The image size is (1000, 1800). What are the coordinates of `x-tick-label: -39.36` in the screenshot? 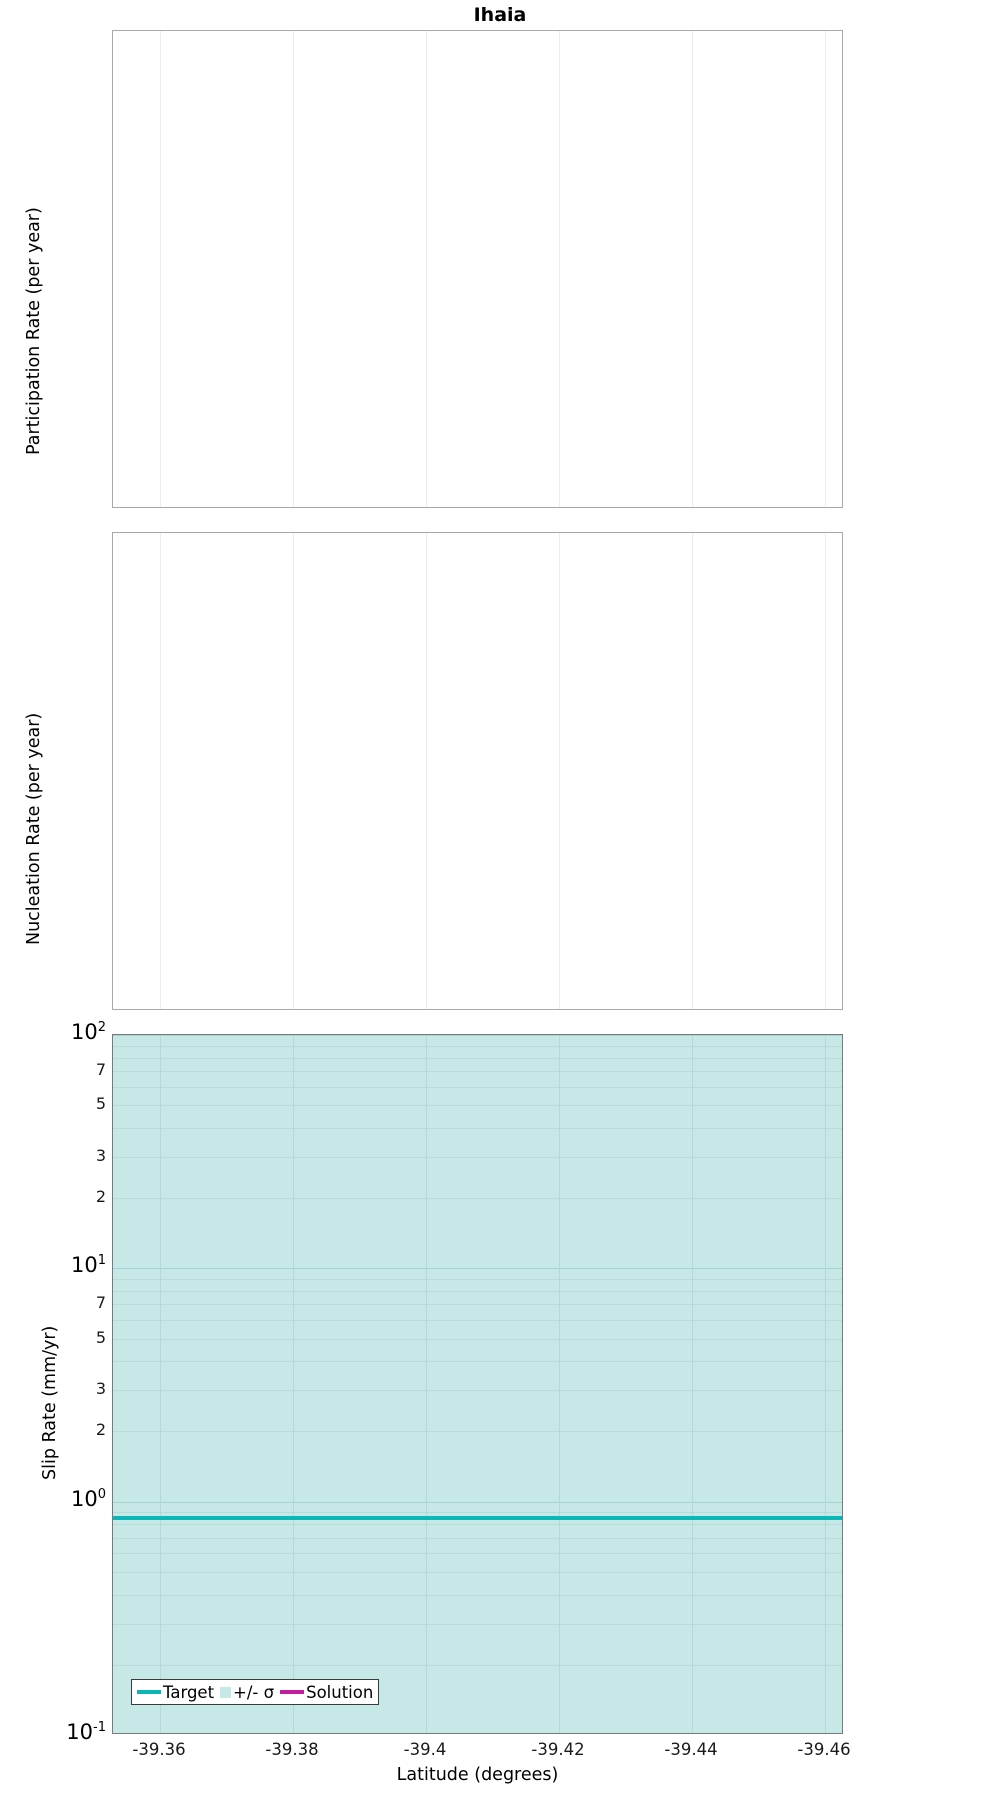 It's located at (159, 1749).